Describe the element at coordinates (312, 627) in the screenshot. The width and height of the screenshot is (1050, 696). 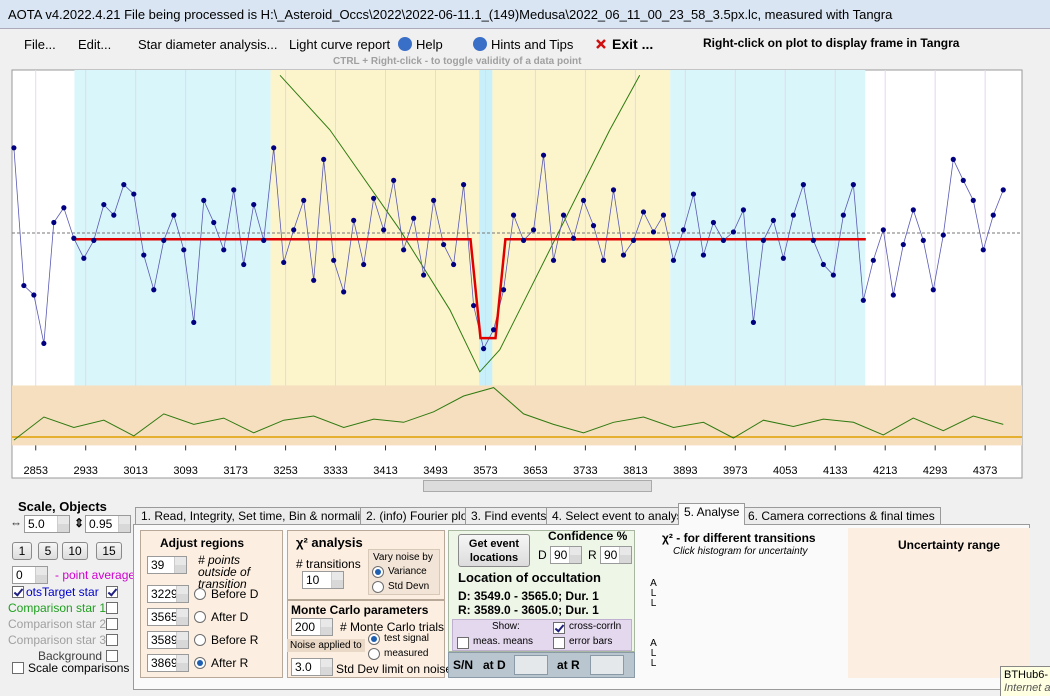
I see `trials-spin: 200` at that location.